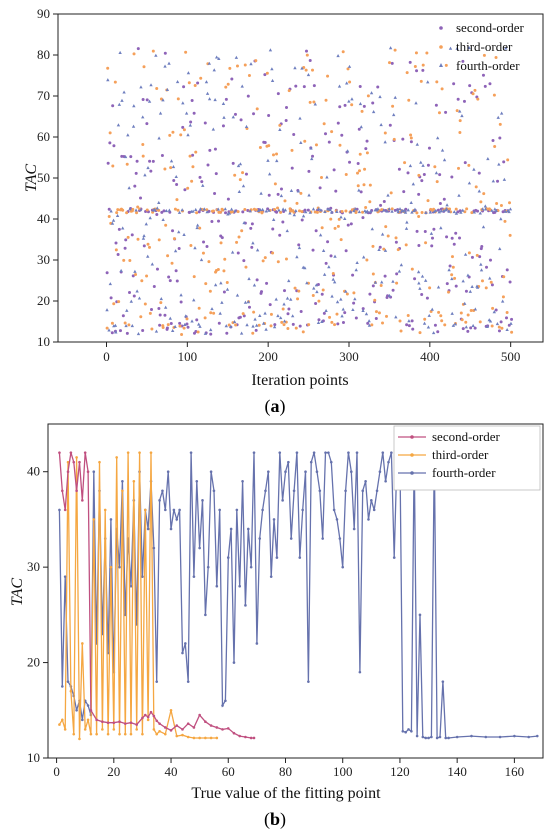  What do you see at coordinates (299, 380) in the screenshot?
I see `plot-a-xlabel: Iteration points` at bounding box center [299, 380].